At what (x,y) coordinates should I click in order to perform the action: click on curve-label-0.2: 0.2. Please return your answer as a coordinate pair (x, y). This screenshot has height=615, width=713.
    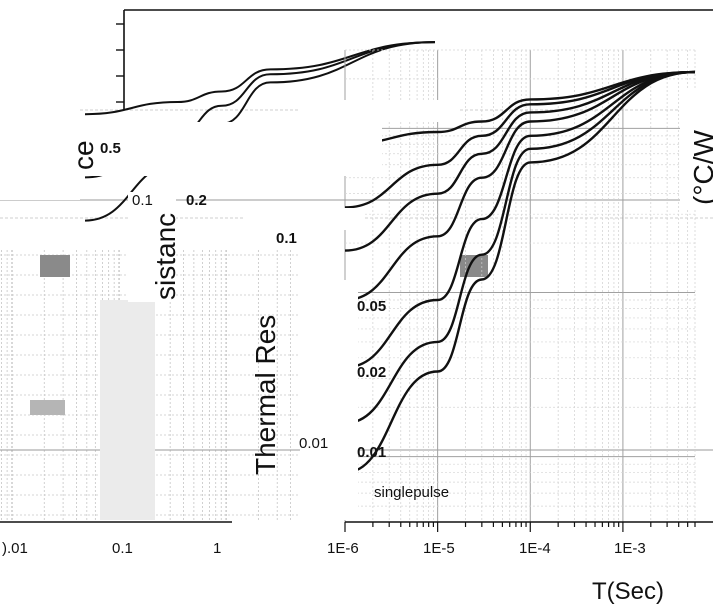
    Looking at the image, I should click on (196, 200).